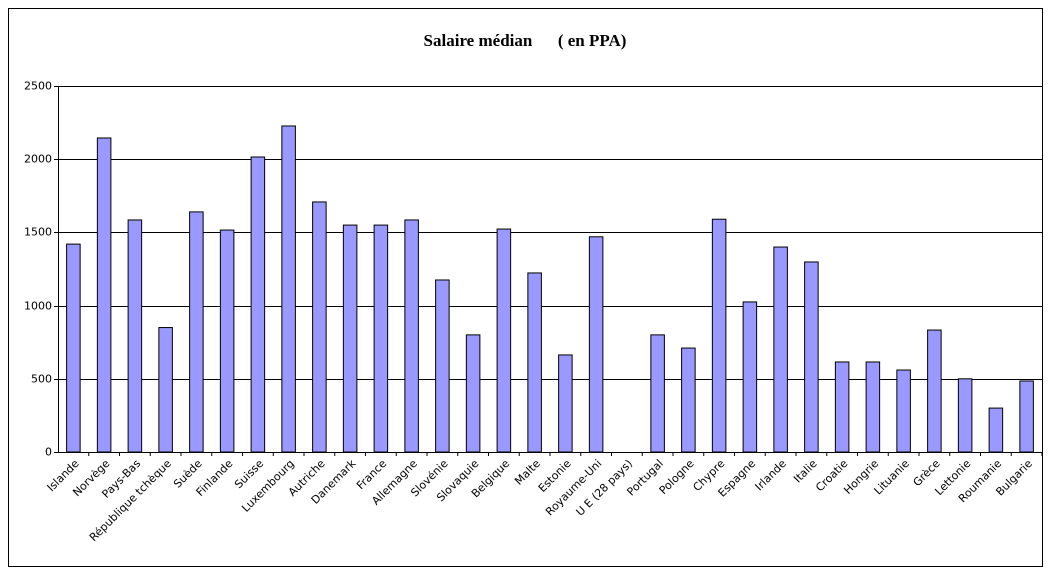 Image resolution: width=1051 pixels, height=575 pixels. Describe the element at coordinates (38, 232) in the screenshot. I see `y-tick-label: 1500` at that location.